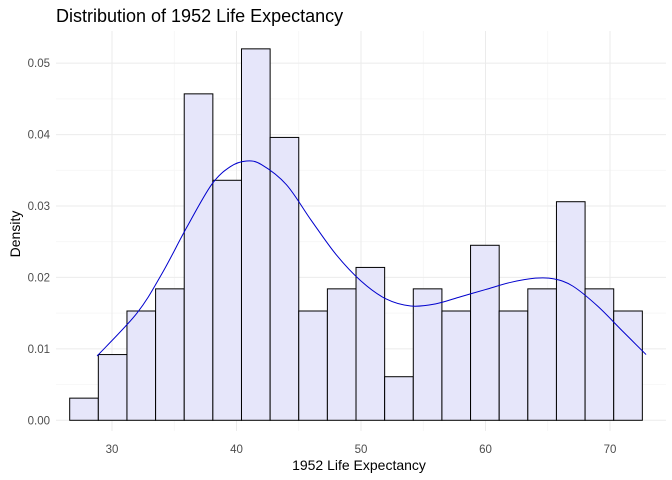  Describe the element at coordinates (39, 421) in the screenshot. I see `y-tick-label: 0.00` at that location.